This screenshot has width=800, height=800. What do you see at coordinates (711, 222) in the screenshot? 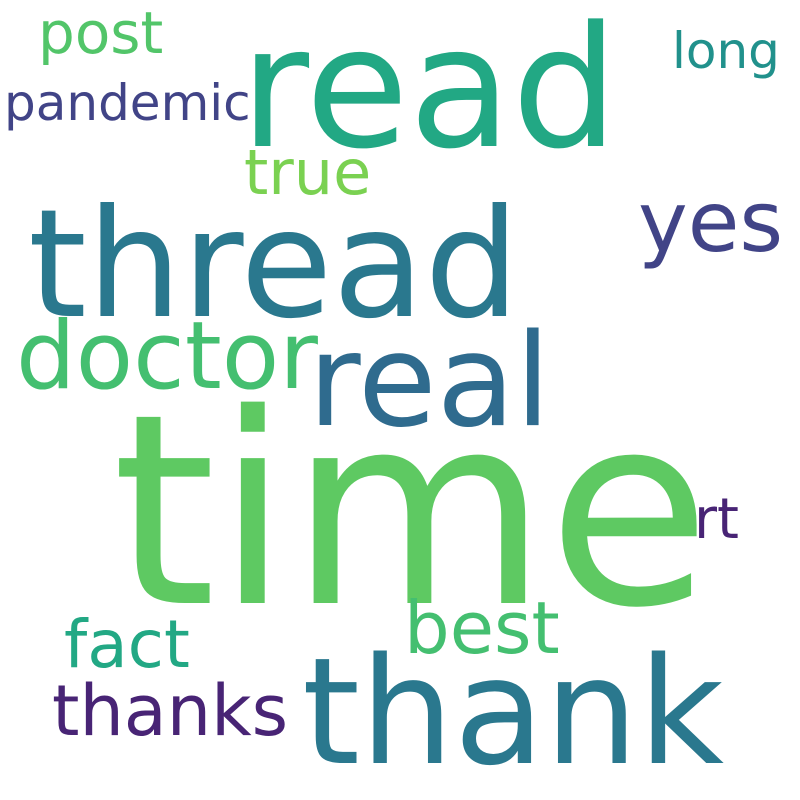
I see `word-yes: yes` at bounding box center [711, 222].